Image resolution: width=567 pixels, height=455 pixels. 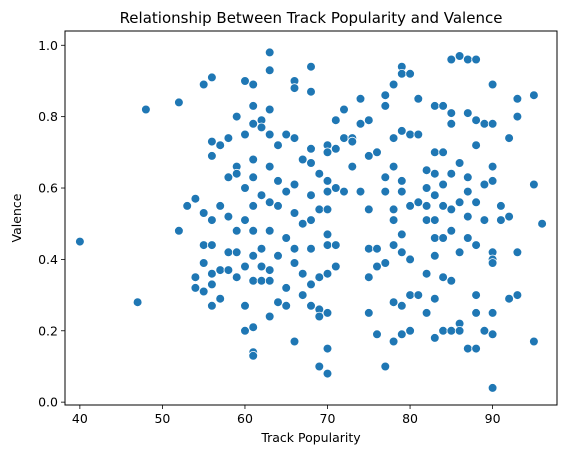 What do you see at coordinates (48, 45) in the screenshot?
I see `y-tick-label: 1.0` at bounding box center [48, 45].